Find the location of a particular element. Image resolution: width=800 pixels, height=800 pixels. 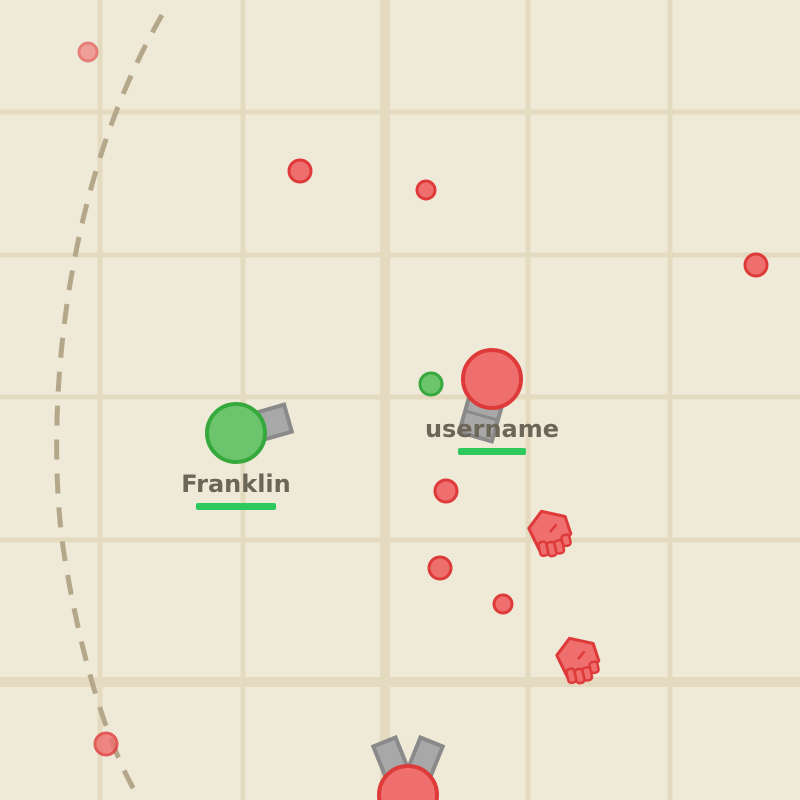

player-name-label: username is located at coordinates (492, 429).